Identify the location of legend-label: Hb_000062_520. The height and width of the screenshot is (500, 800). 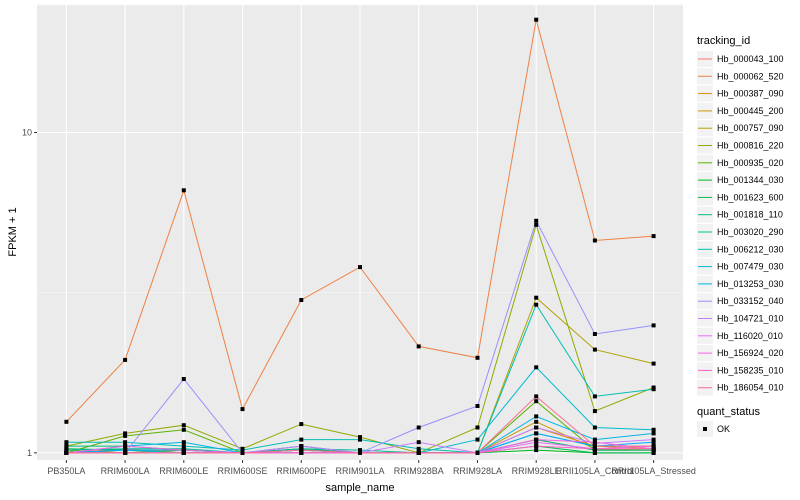
(750, 76).